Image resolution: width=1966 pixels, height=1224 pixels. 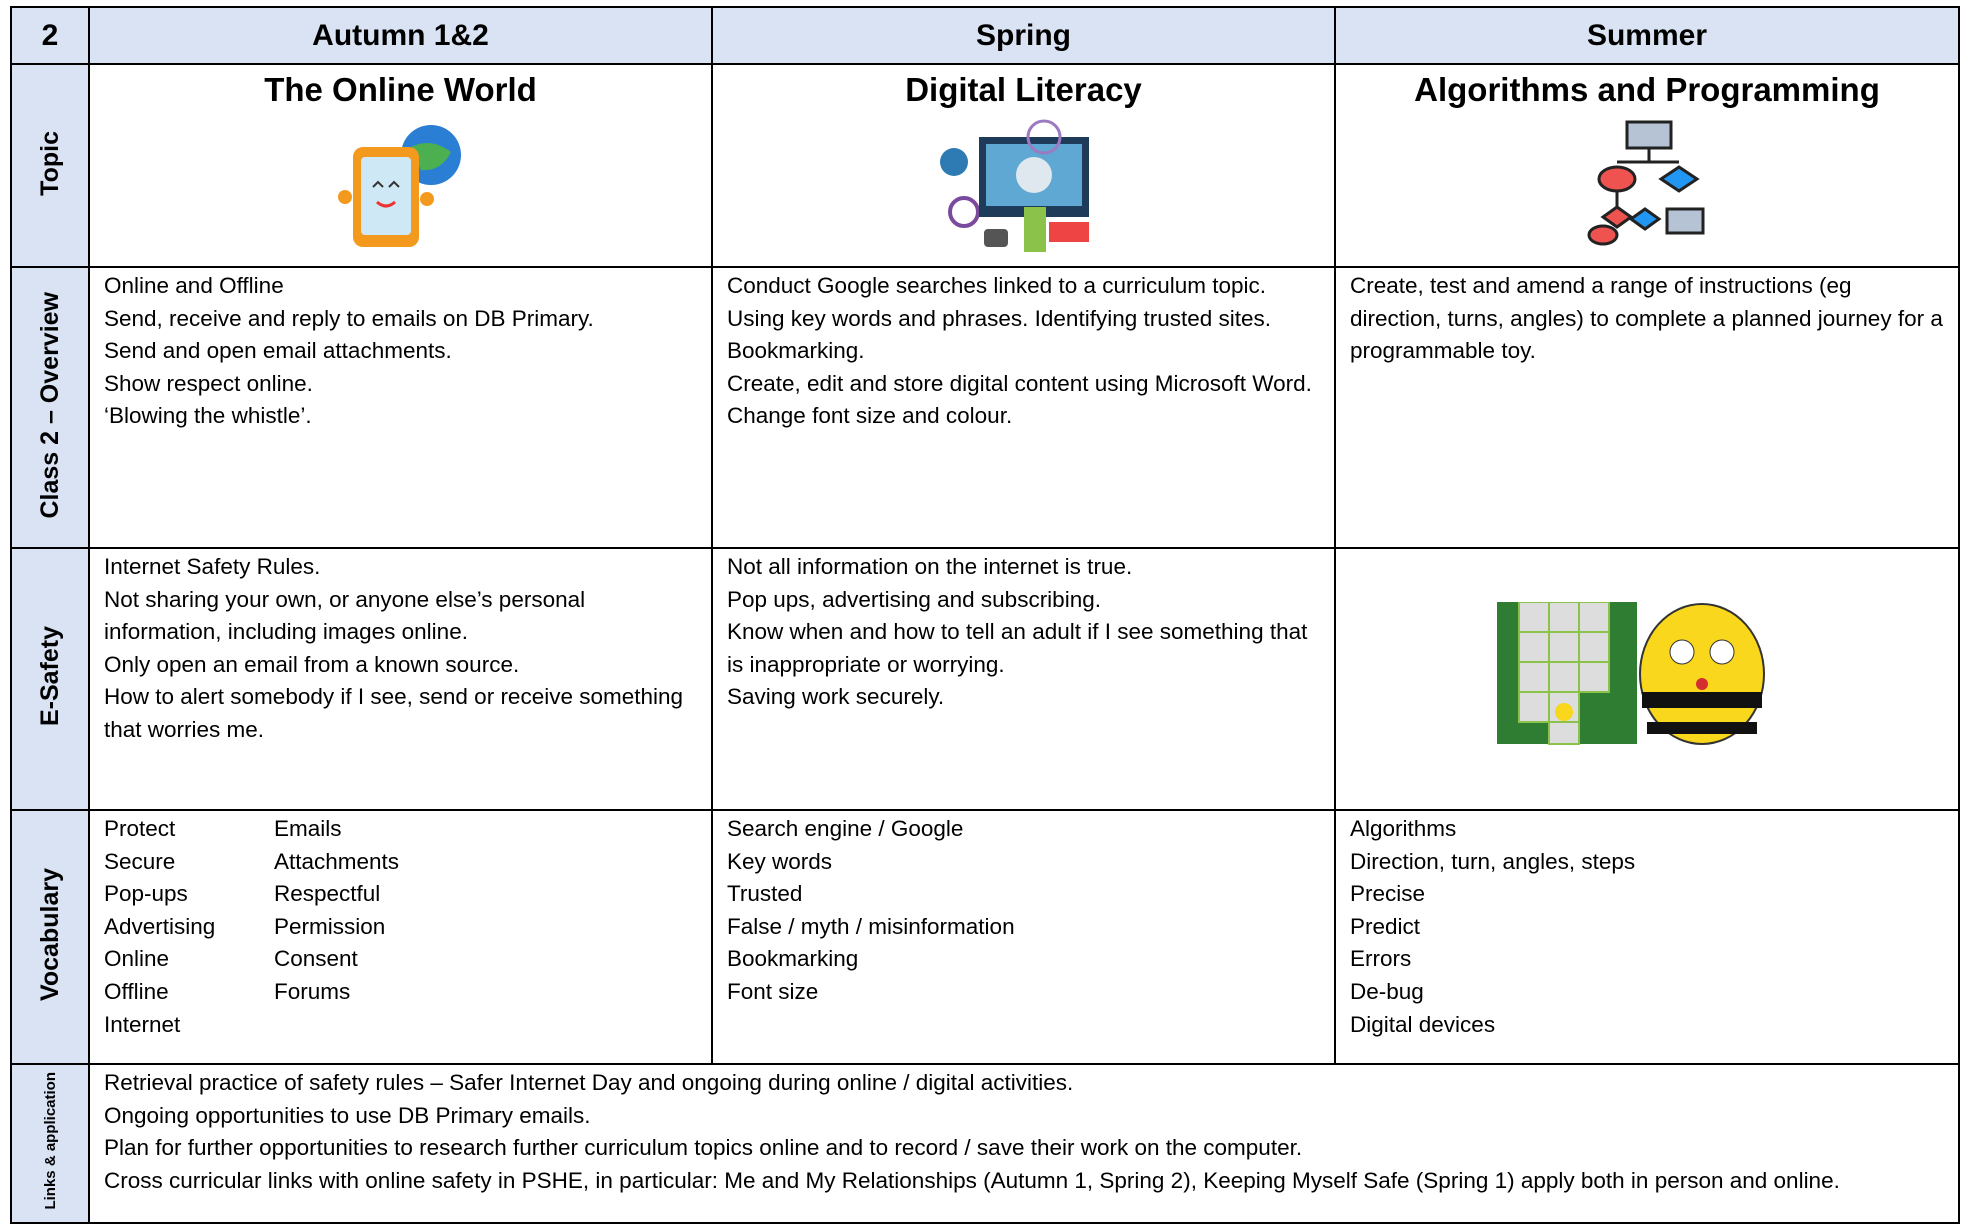 I want to click on text-line: Send and open email attachments., so click(x=278, y=351).